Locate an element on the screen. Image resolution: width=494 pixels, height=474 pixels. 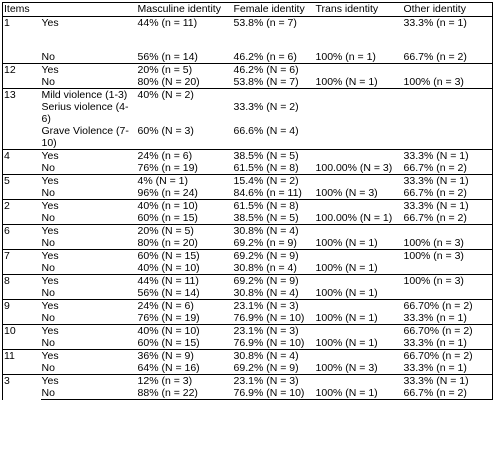
table-row: No 40% (N = 10) 30.8% (n = 4) 100% (N = 1) is located at coordinates (248, 268).